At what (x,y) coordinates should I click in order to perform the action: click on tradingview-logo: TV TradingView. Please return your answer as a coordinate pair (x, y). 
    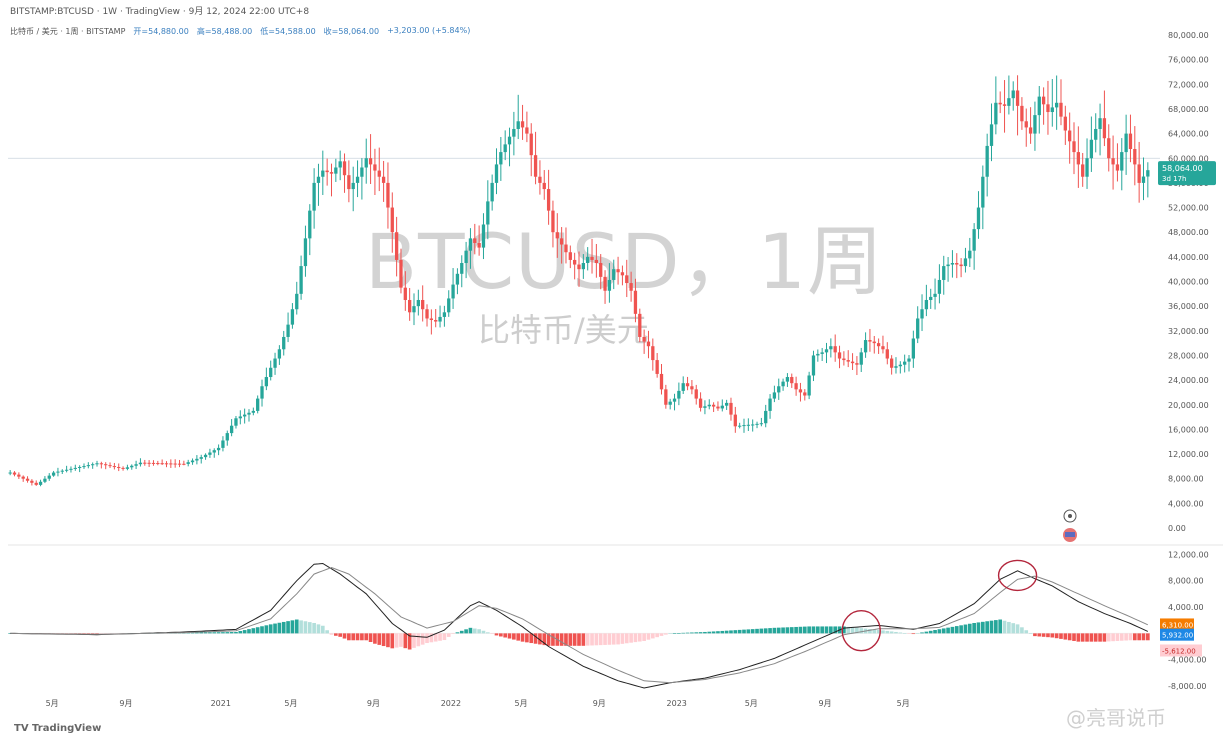
    Looking at the image, I should click on (58, 728).